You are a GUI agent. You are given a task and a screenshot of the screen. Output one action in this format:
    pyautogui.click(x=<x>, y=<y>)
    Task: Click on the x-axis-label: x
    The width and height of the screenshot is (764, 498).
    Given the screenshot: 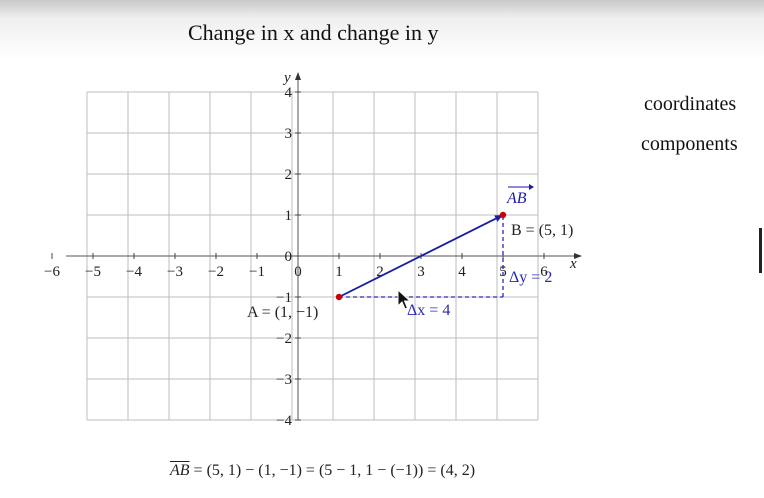 What is the action you would take?
    pyautogui.click(x=573, y=264)
    